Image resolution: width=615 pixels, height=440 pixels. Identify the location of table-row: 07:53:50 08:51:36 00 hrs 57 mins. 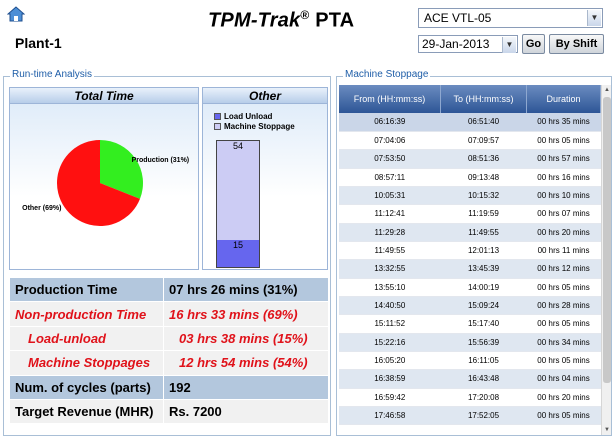
(470, 159).